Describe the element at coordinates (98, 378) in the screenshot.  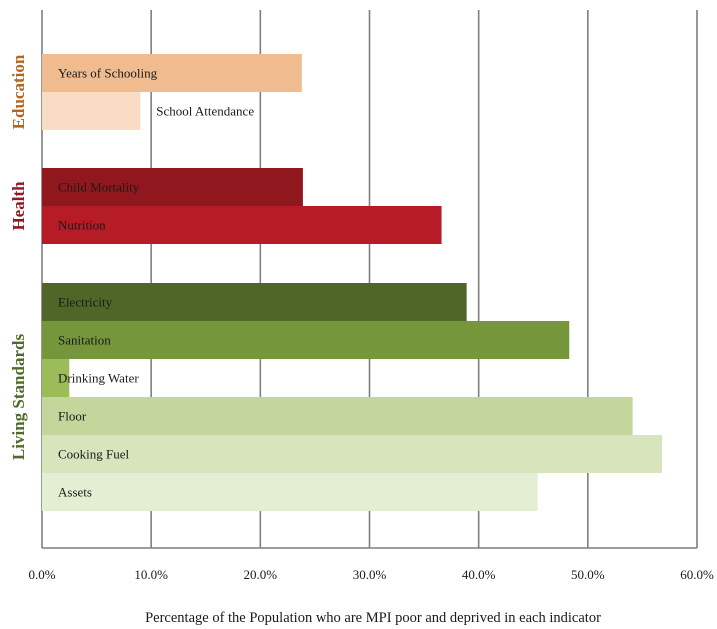
I see `bar-label: Drinking Water` at that location.